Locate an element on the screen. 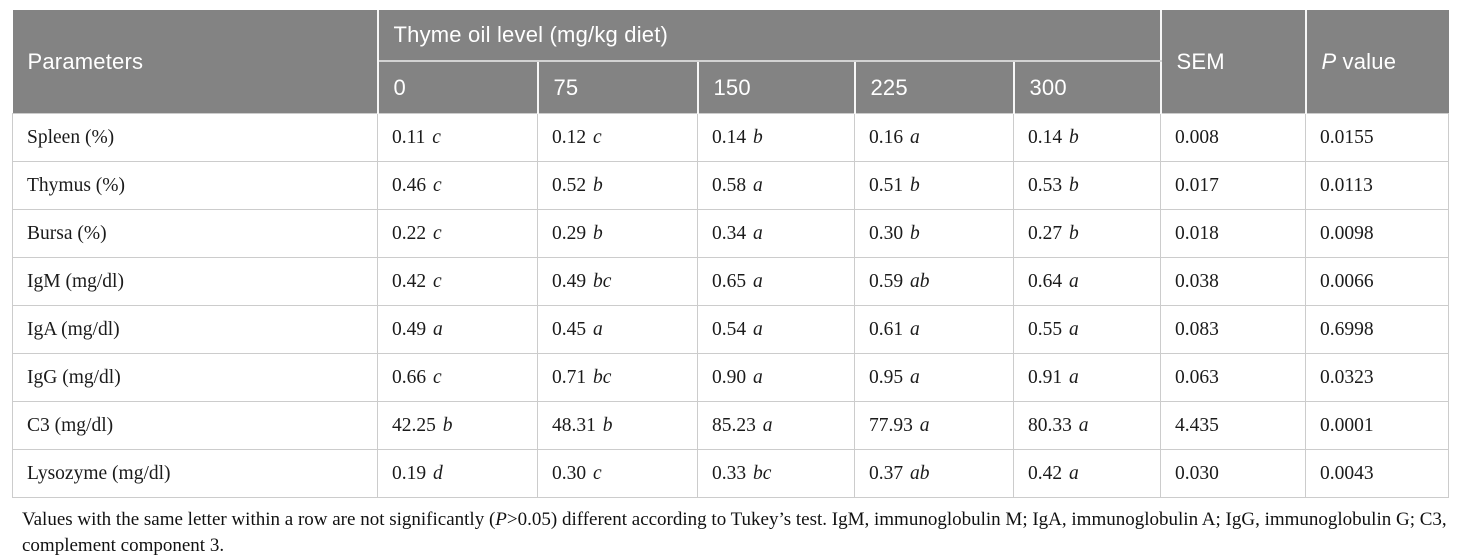 The image size is (1460, 559). value-number: 0.59 is located at coordinates (886, 281).